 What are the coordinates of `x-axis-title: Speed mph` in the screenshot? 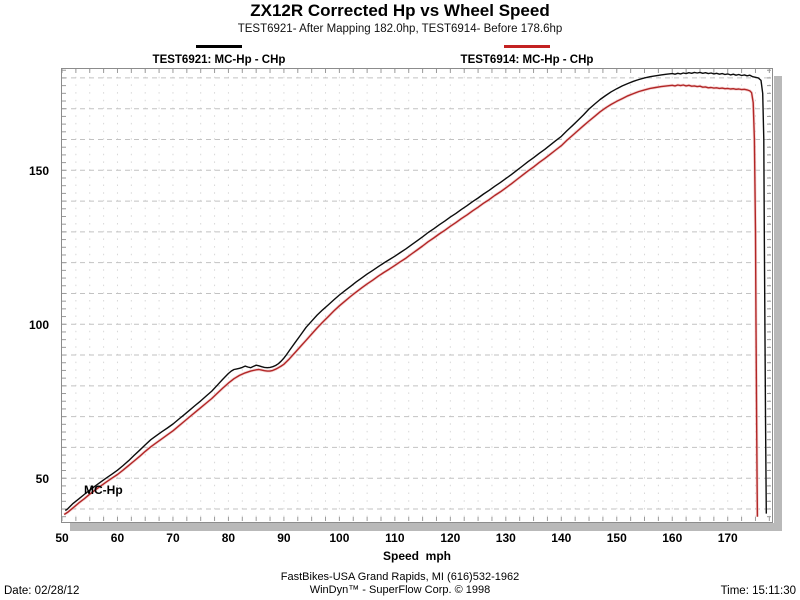 It's located at (416, 556).